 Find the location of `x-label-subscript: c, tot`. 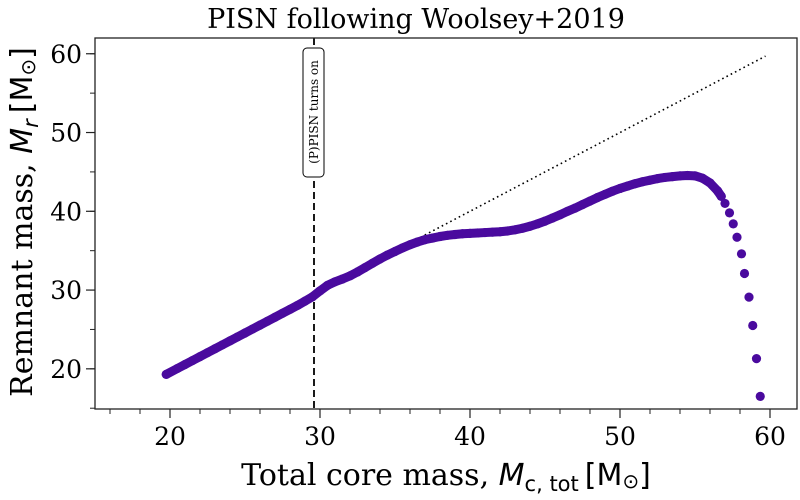

x-label-subscript: c, tot is located at coordinates (552, 484).